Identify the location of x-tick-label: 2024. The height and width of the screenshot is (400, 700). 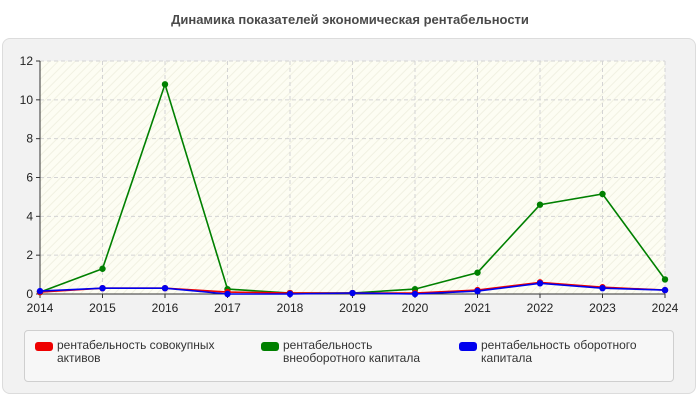
(665, 308).